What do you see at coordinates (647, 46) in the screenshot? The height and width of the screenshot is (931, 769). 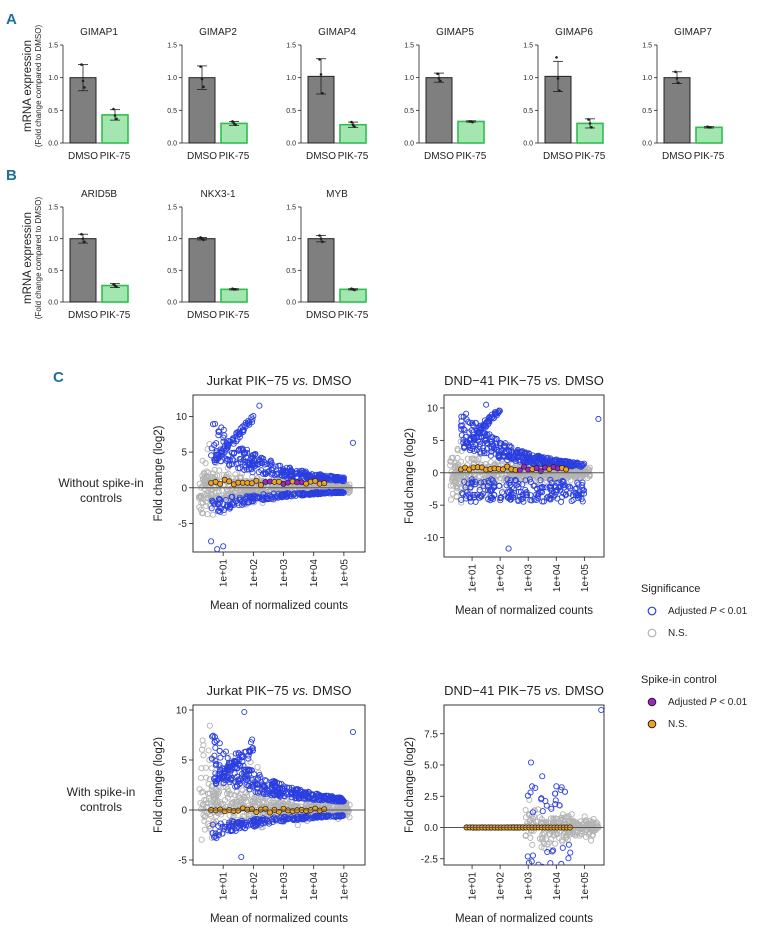 I see `y-tick-label: 1.5` at bounding box center [647, 46].